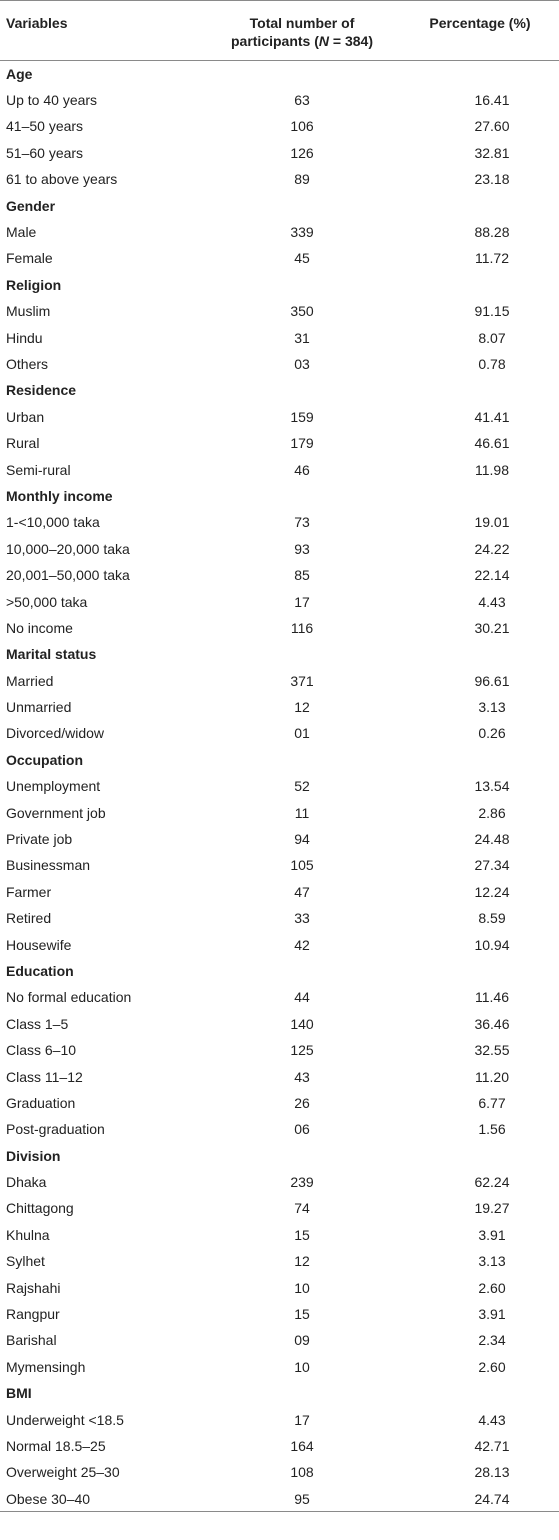  I want to click on table-row: Hindu 31 8.07, so click(279, 337).